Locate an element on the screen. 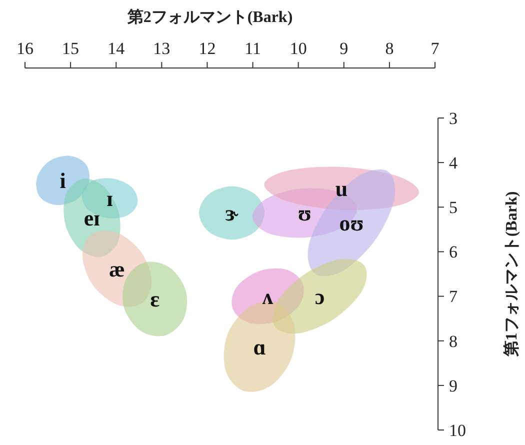 This screenshot has height=445, width=525. x-tick-label: 12 is located at coordinates (207, 48).